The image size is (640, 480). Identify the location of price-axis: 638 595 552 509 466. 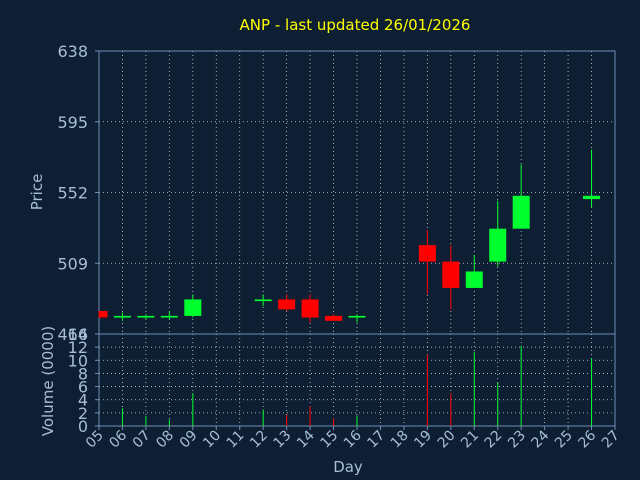
(78, 193).